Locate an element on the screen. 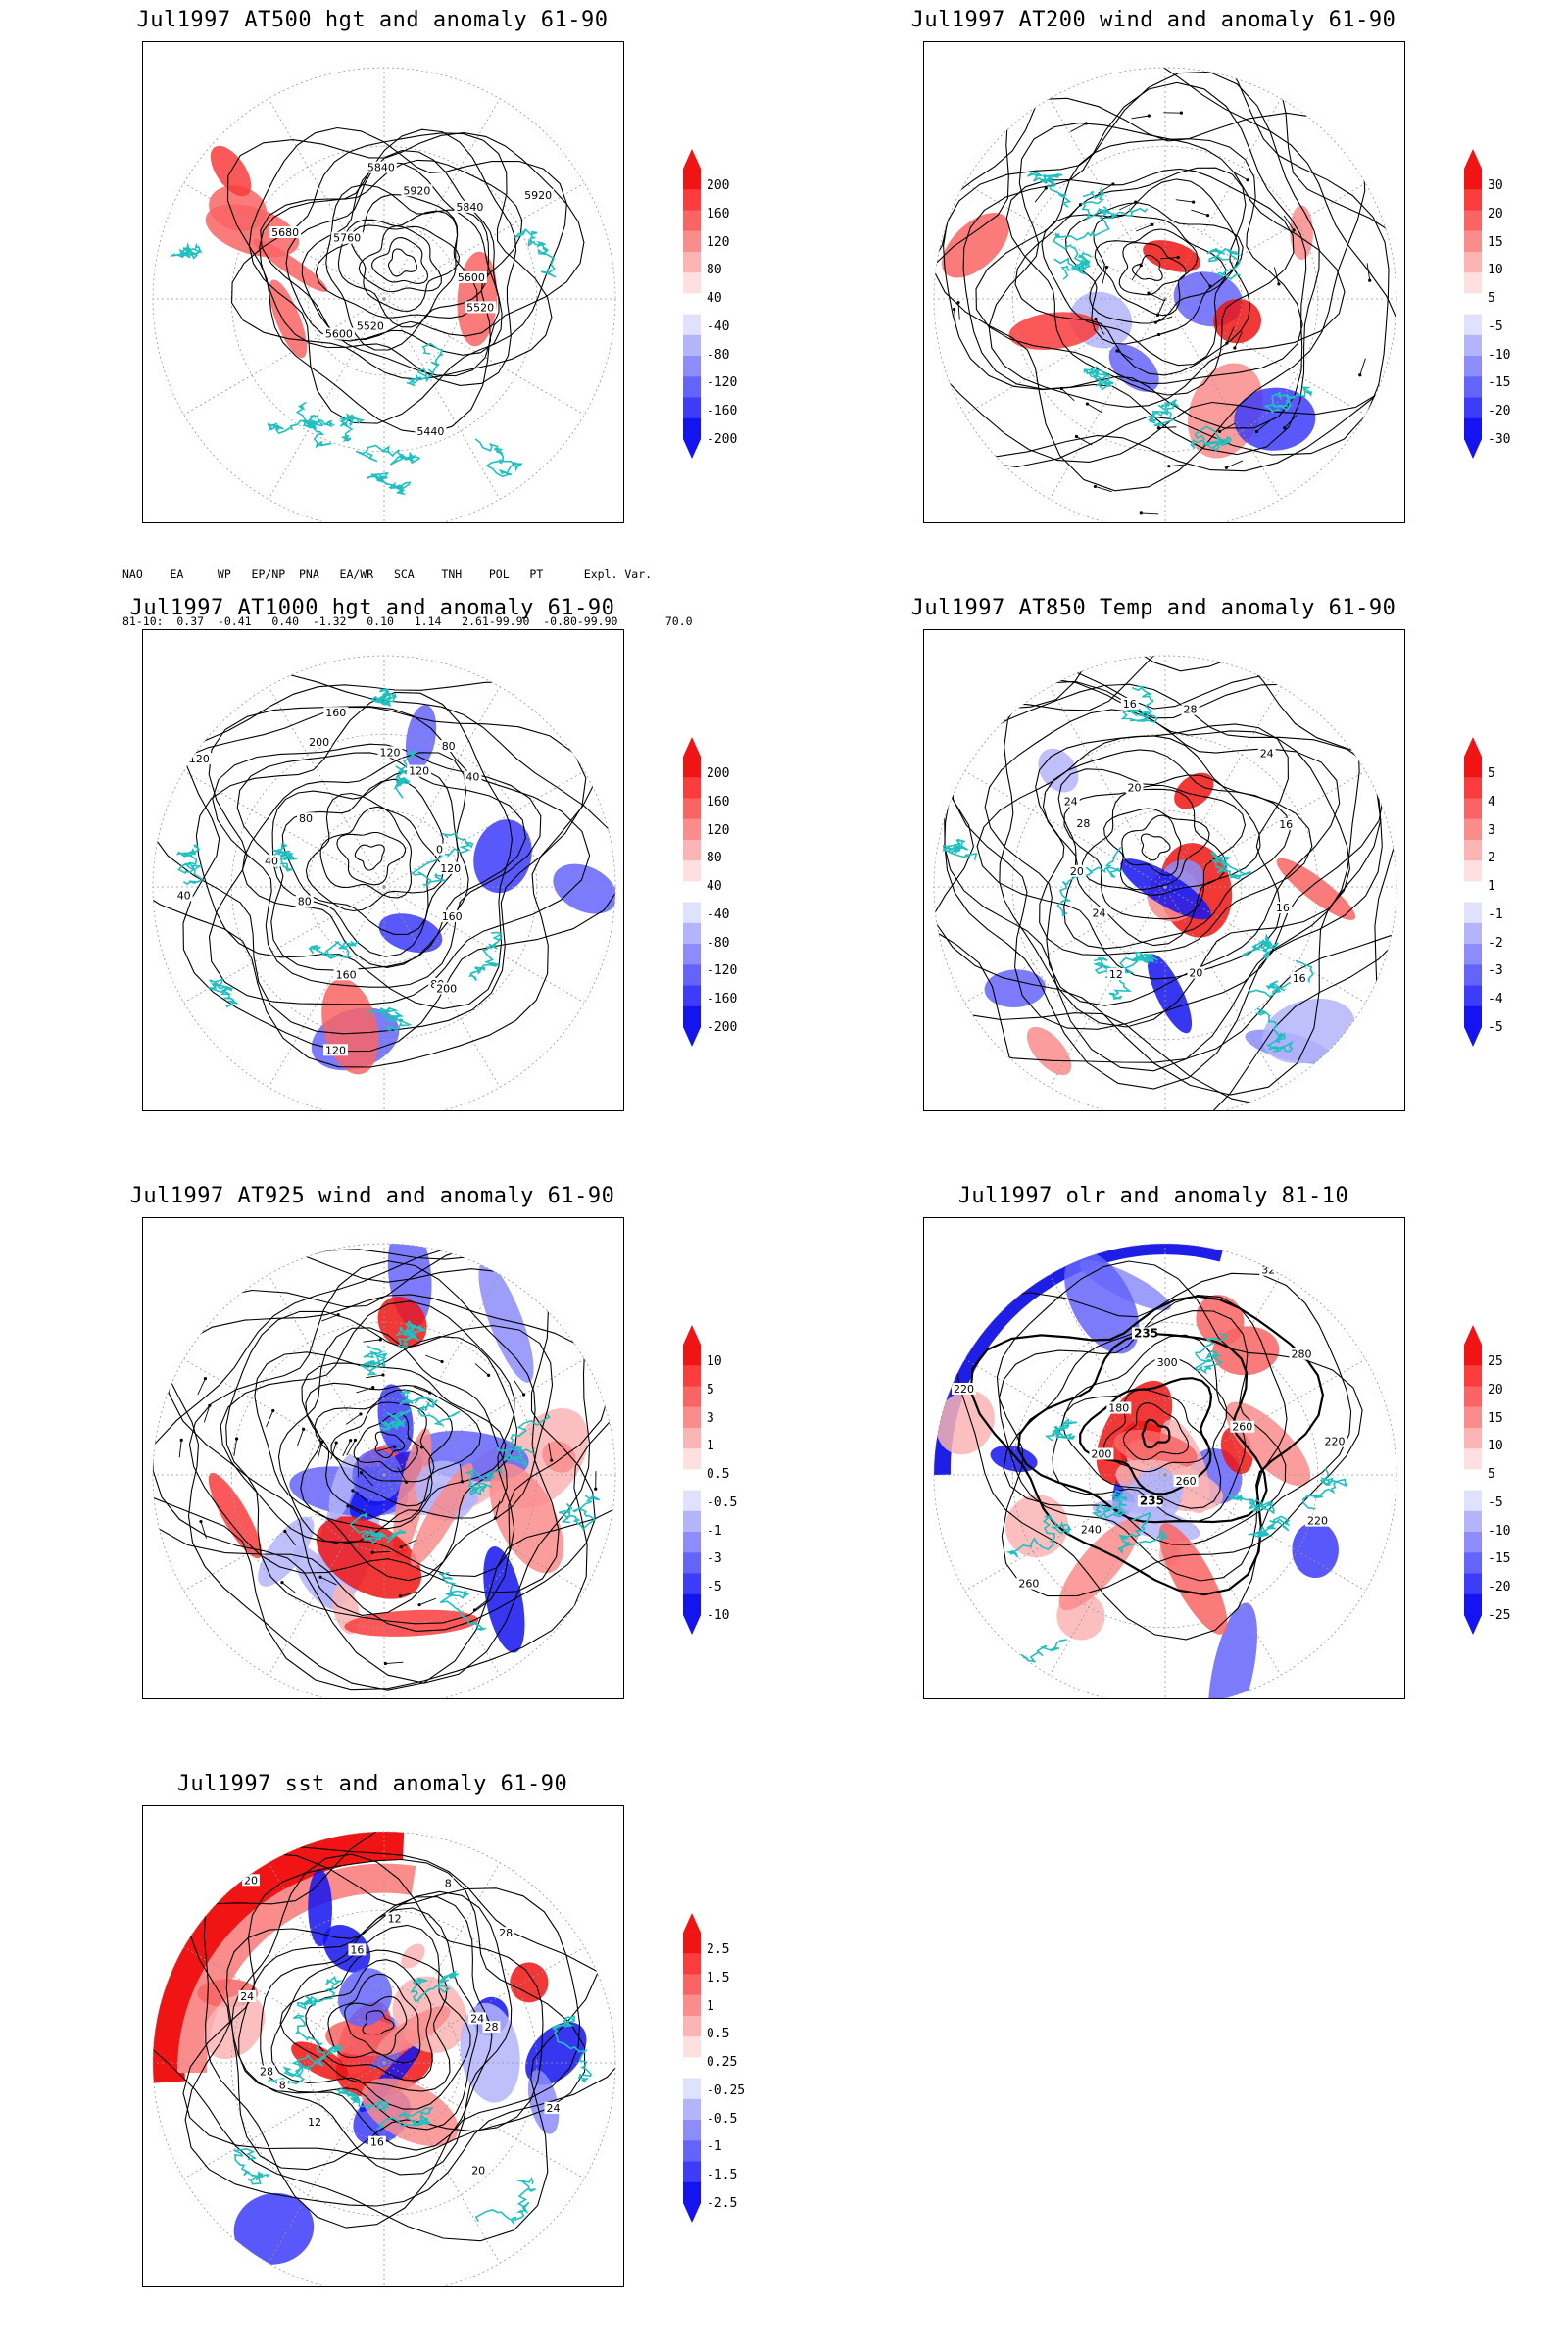 This screenshot has height=2352, width=1568. colorbar-tick-label: 120 is located at coordinates (718, 830).